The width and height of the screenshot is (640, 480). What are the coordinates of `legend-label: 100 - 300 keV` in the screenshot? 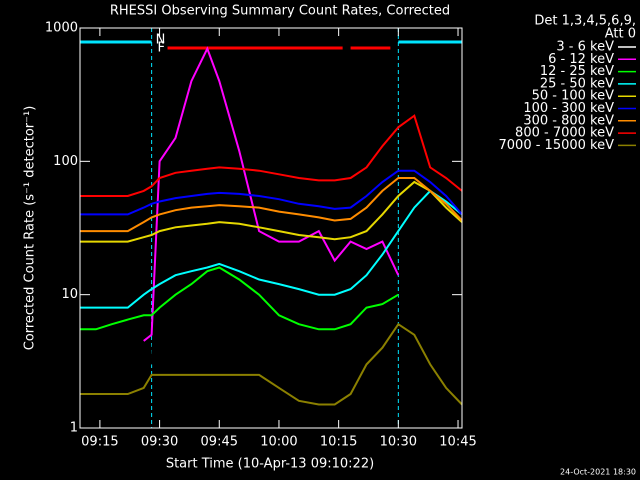 It's located at (568, 108).